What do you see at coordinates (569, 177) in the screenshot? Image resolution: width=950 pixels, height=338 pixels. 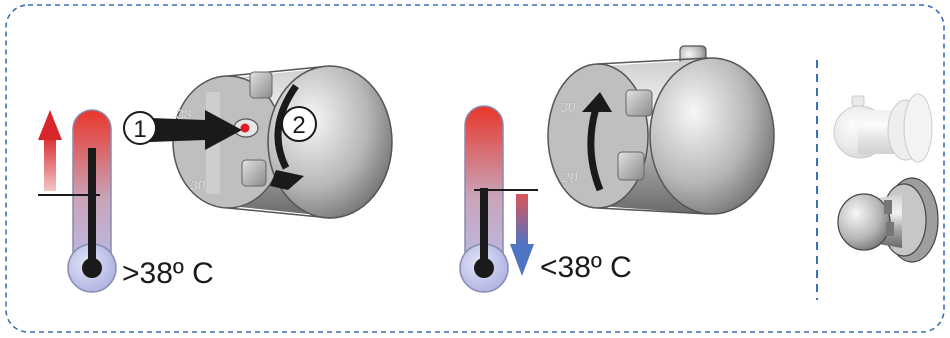 I see `scale-mark-20: 20` at bounding box center [569, 177].